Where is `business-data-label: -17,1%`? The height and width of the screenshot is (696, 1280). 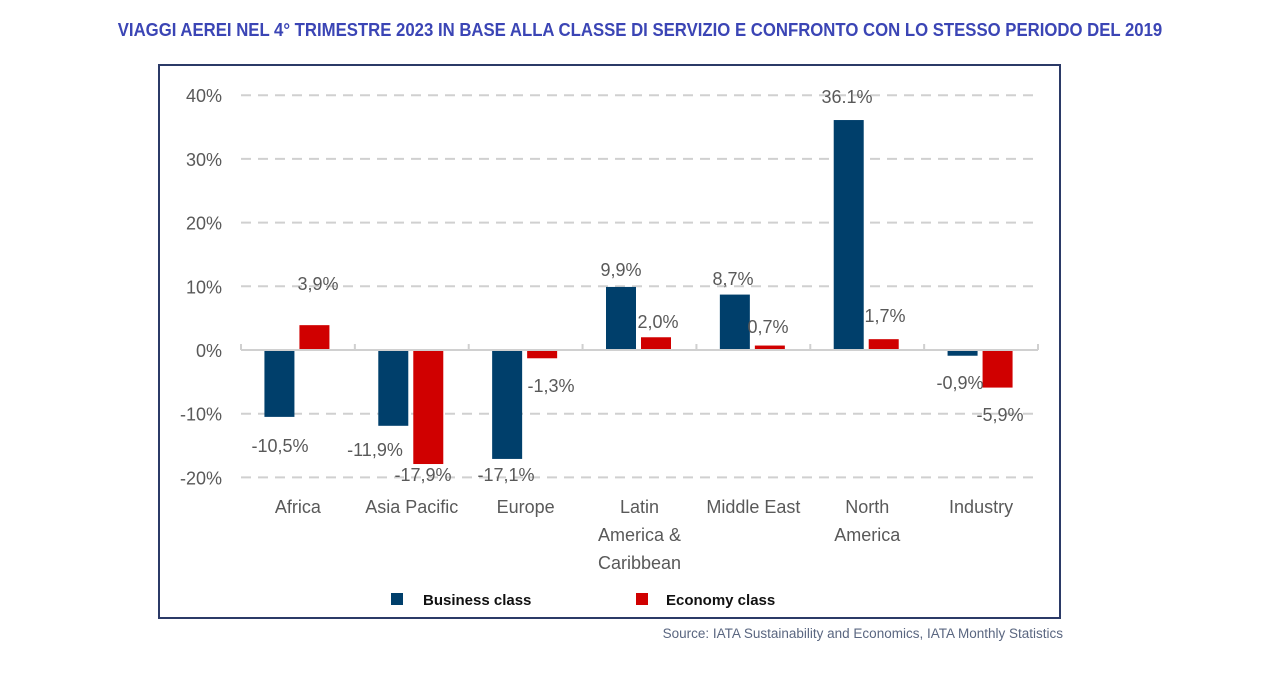 business-data-label: -17,1% is located at coordinates (505, 475).